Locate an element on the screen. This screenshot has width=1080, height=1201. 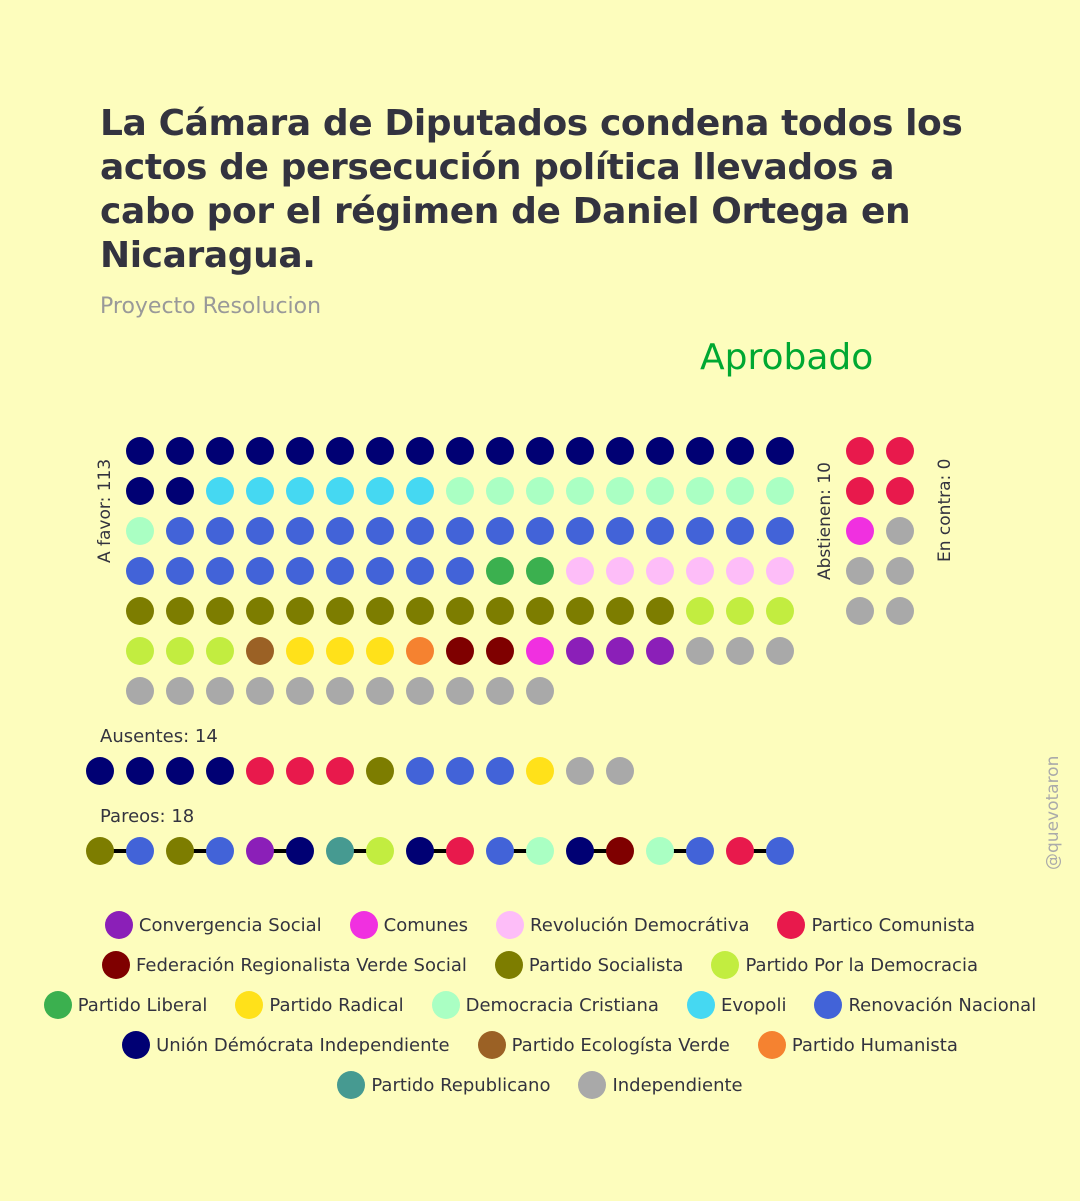
legend-label: Evopoli is located at coordinates (753, 1005).